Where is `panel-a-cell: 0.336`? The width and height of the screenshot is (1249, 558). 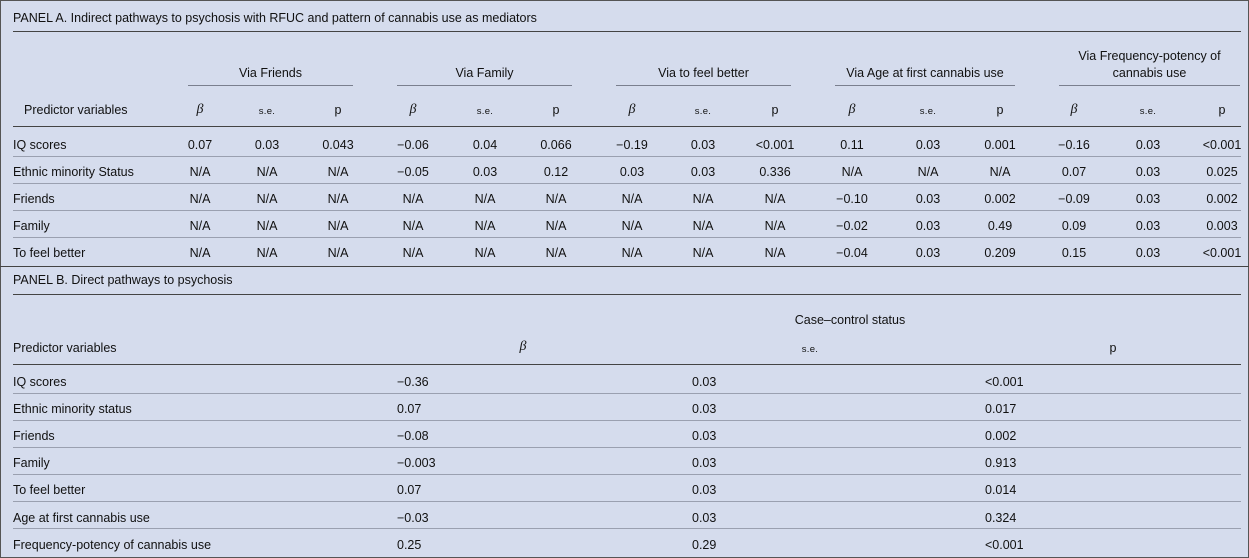
panel-a-cell: 0.336 is located at coordinates (775, 172).